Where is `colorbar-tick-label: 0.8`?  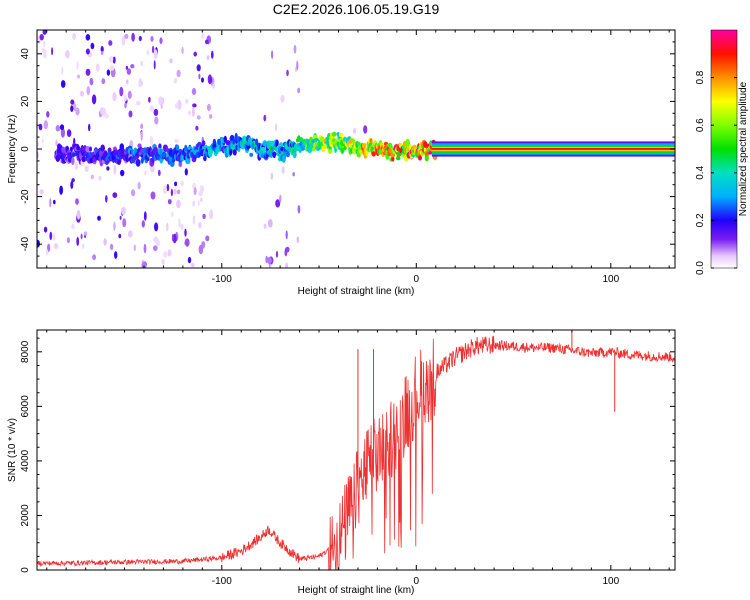
colorbar-tick-label: 0.8 is located at coordinates (700, 77).